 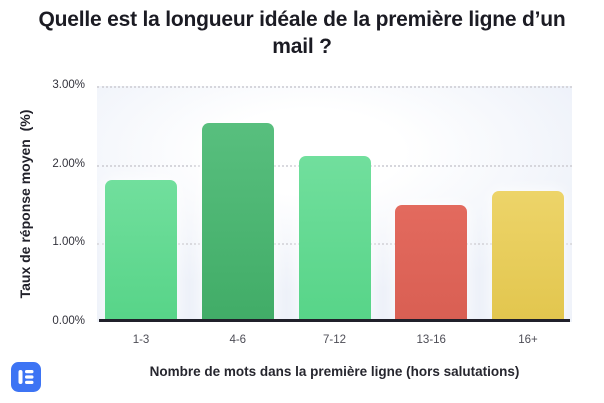 I want to click on lemlist-logo-icon, so click(x=26, y=377).